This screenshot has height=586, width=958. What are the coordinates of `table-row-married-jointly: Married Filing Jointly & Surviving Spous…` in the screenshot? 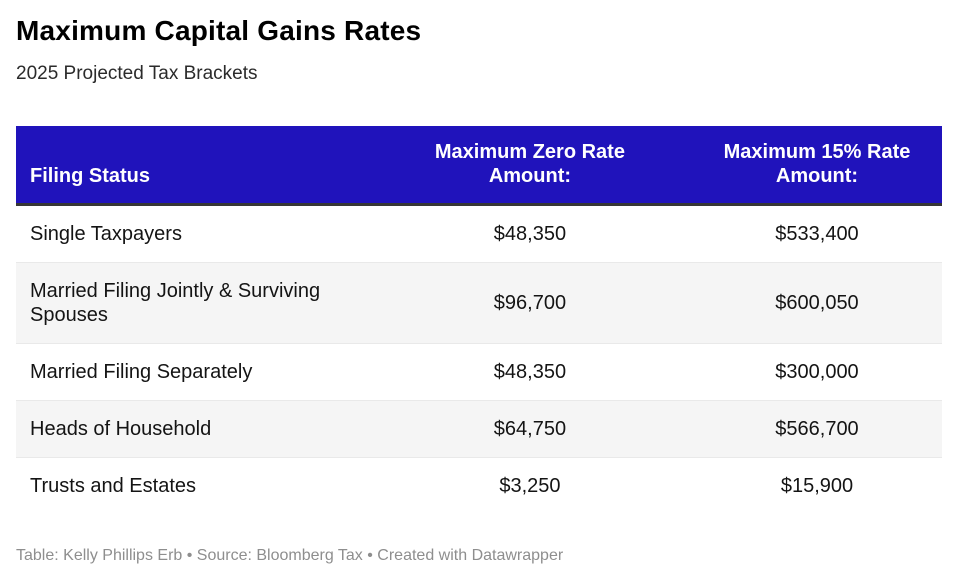 It's located at (479, 303).